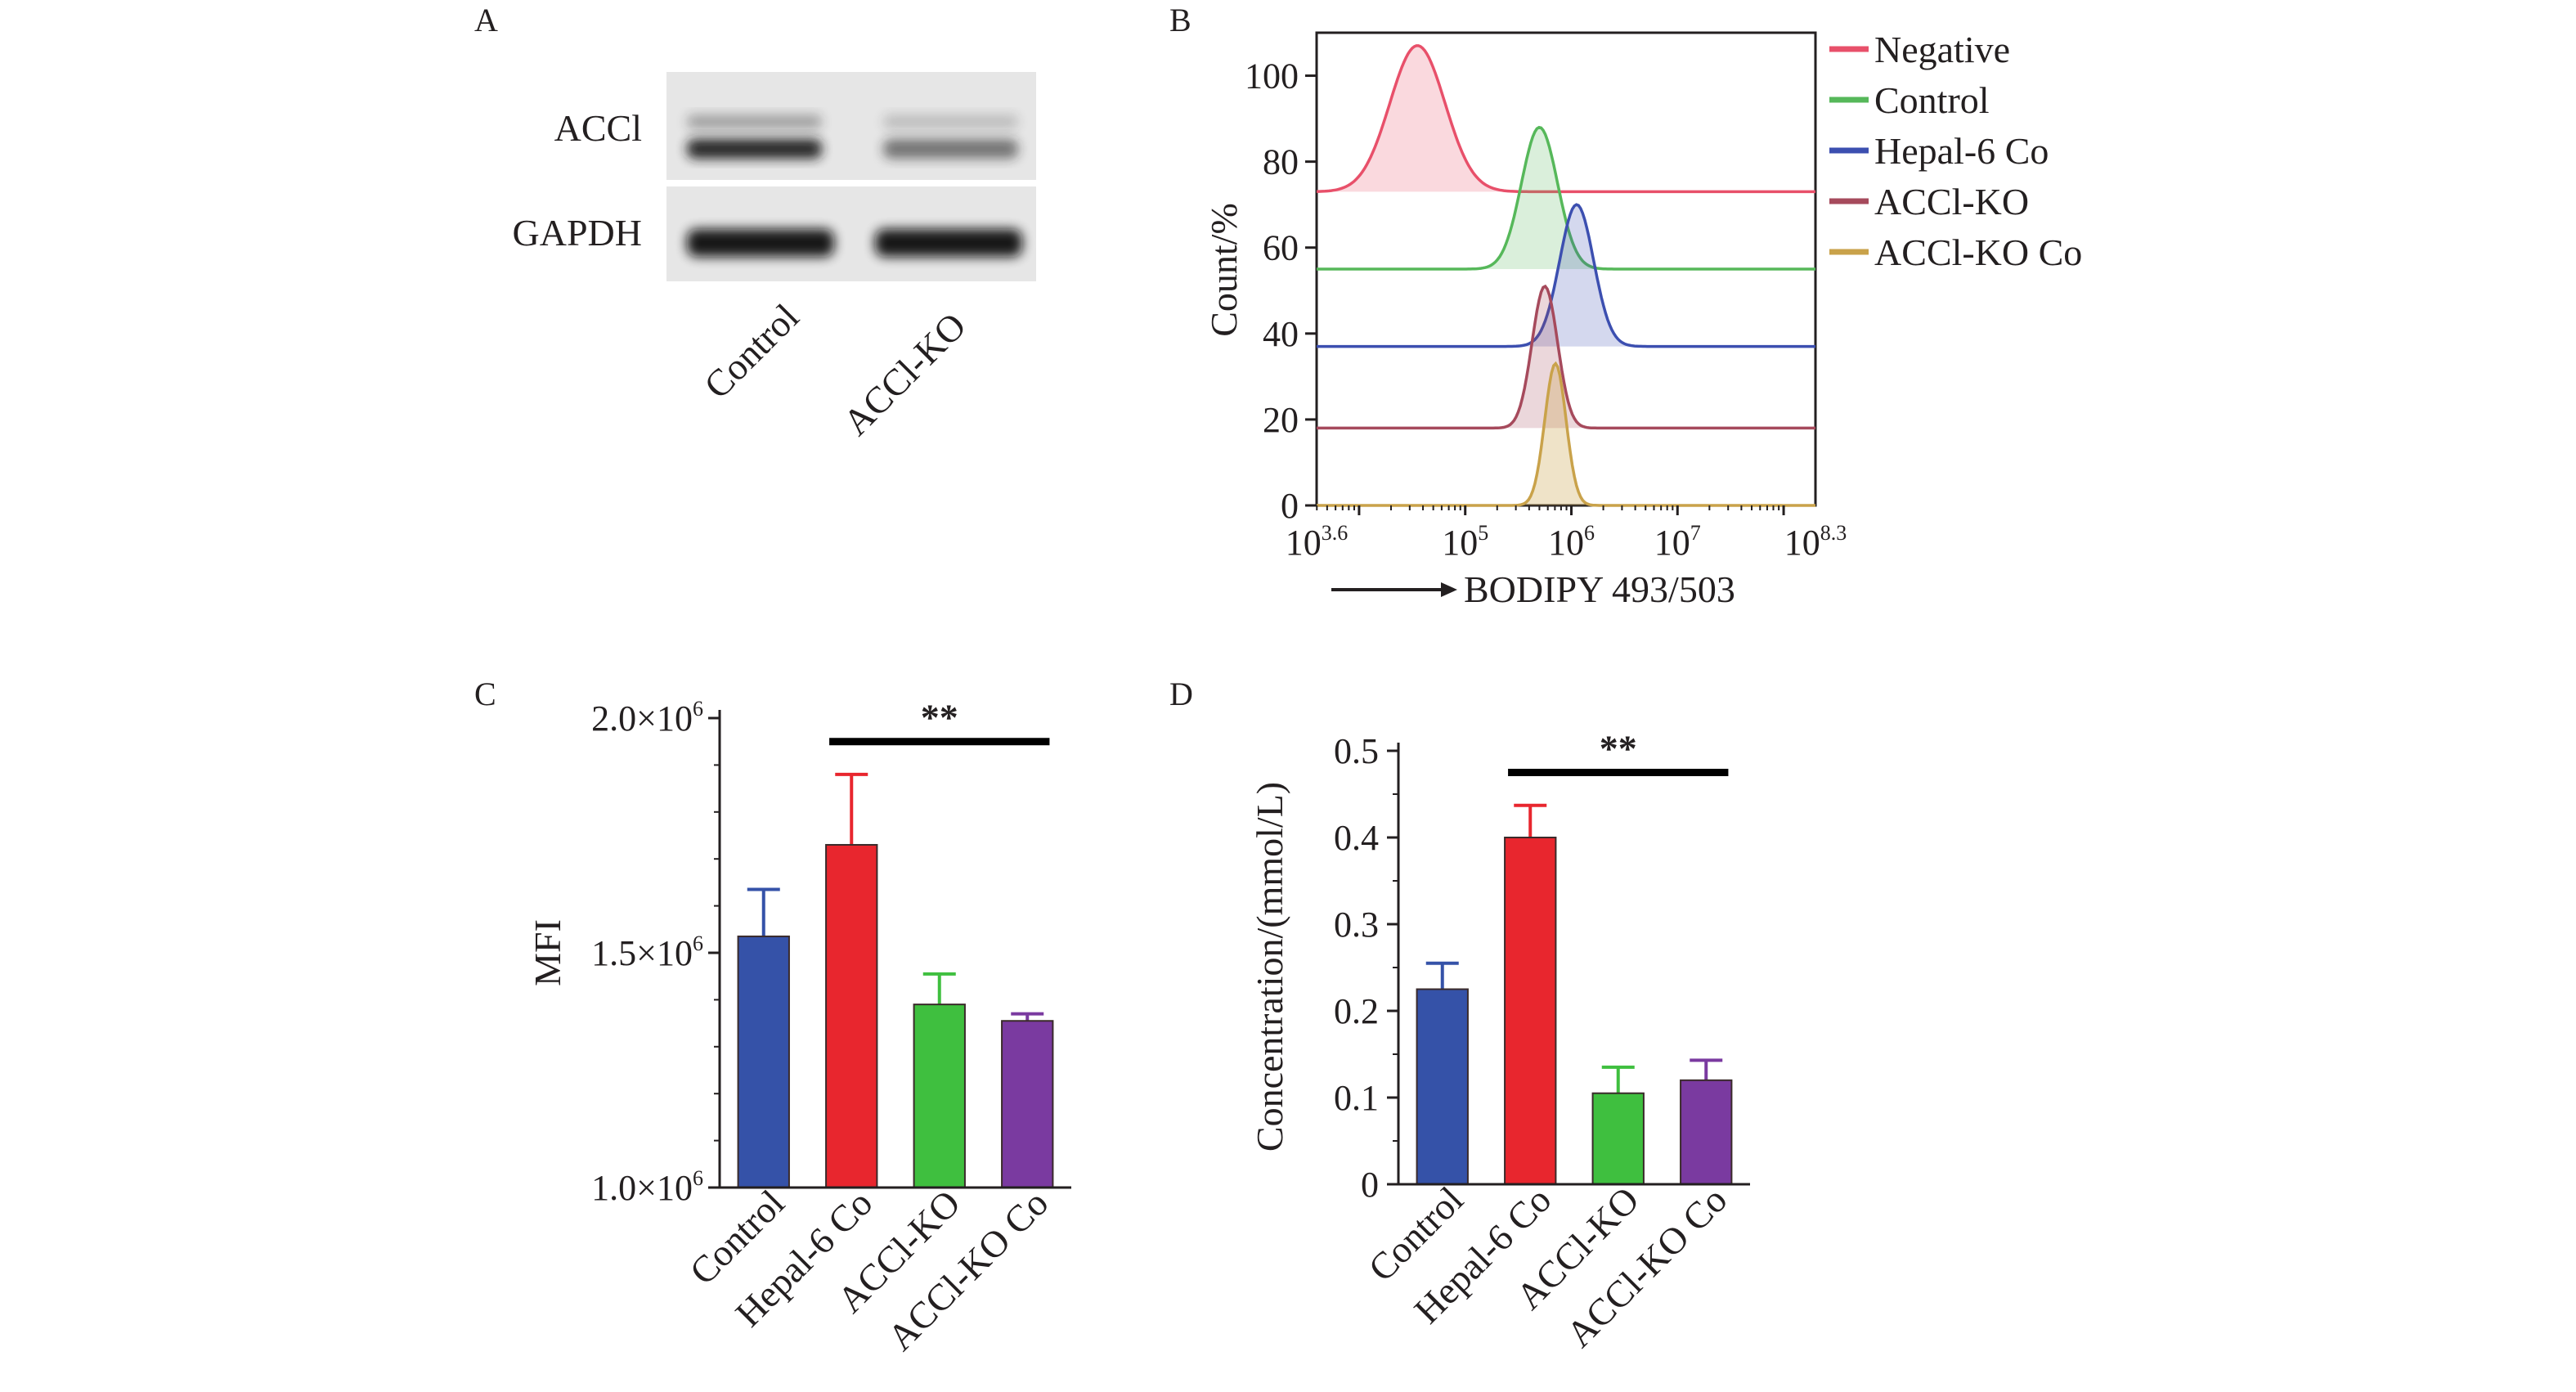 This screenshot has height=1392, width=2576. I want to click on histogram-x-arrowhead, so click(1449, 589).